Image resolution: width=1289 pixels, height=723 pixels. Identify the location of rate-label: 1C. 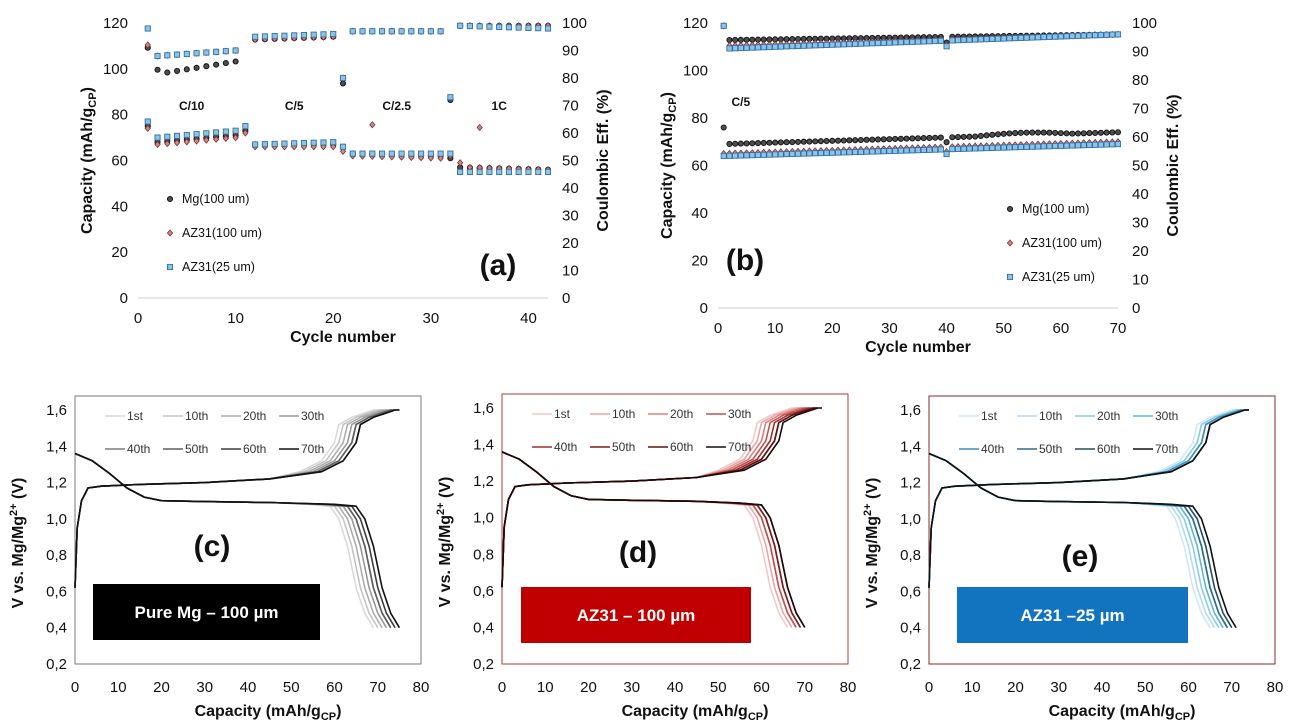
(500, 106).